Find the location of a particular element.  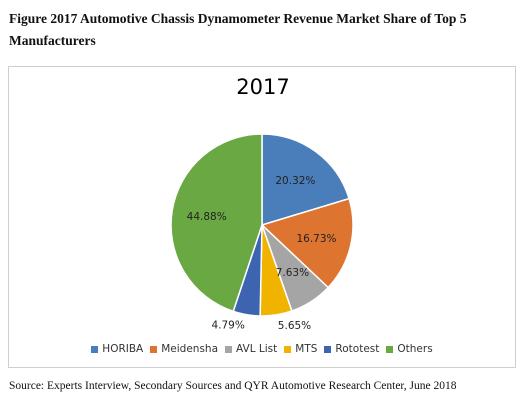

legend-item-rototest: Rototest is located at coordinates (351, 349).